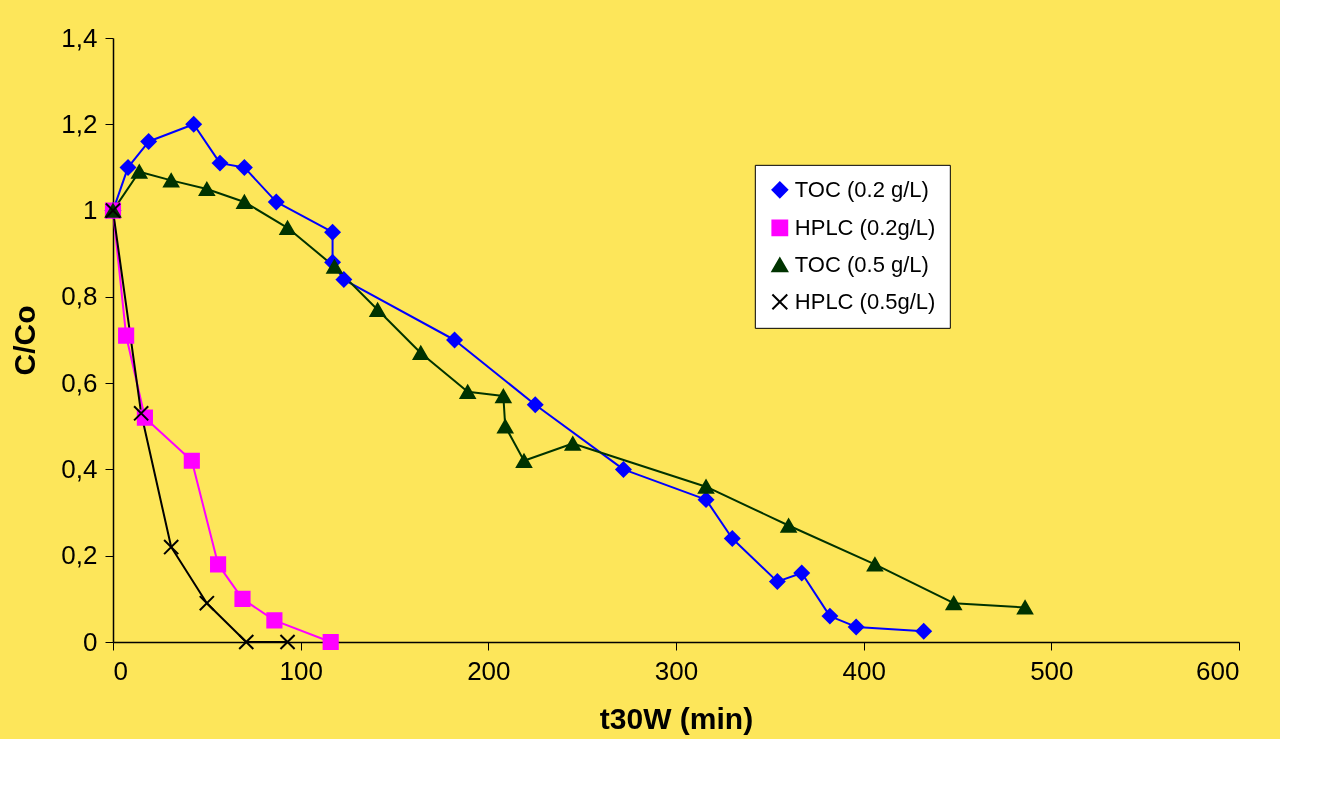  I want to click on legend-label: TOC (0.5 g/L), so click(861, 264).